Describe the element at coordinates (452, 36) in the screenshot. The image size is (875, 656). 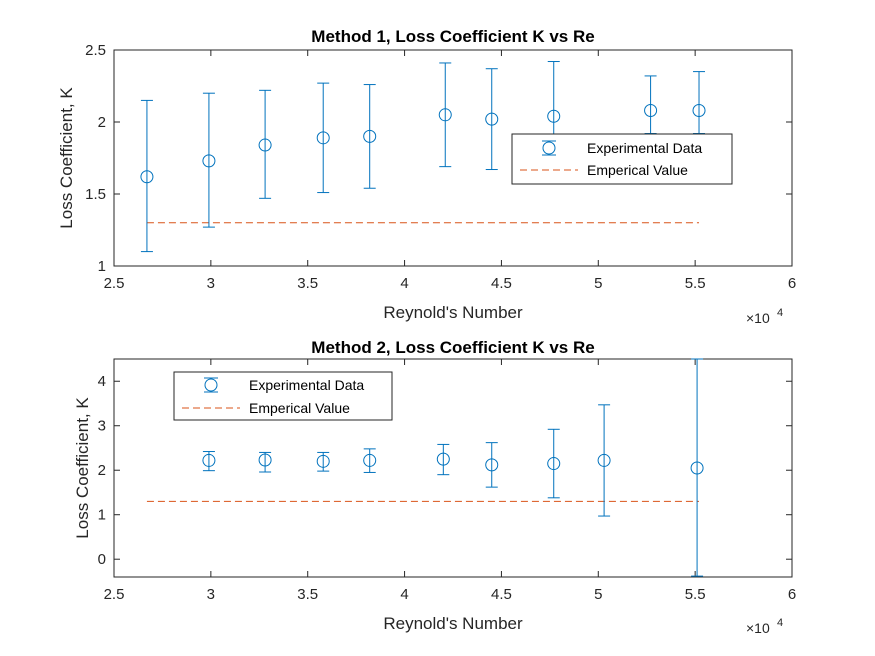
I see `chart-title: Method 1, Loss Coefficient K vs Re` at that location.